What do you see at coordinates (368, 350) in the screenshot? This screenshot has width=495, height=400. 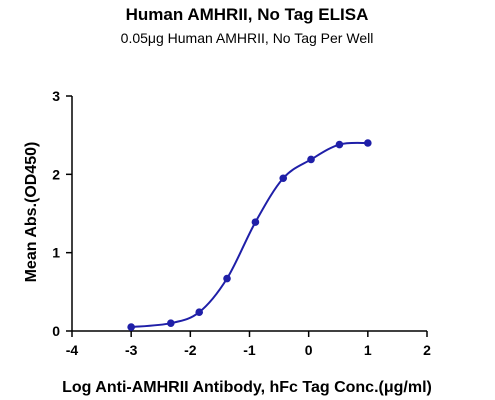 I see `x-tick-label: 1` at bounding box center [368, 350].